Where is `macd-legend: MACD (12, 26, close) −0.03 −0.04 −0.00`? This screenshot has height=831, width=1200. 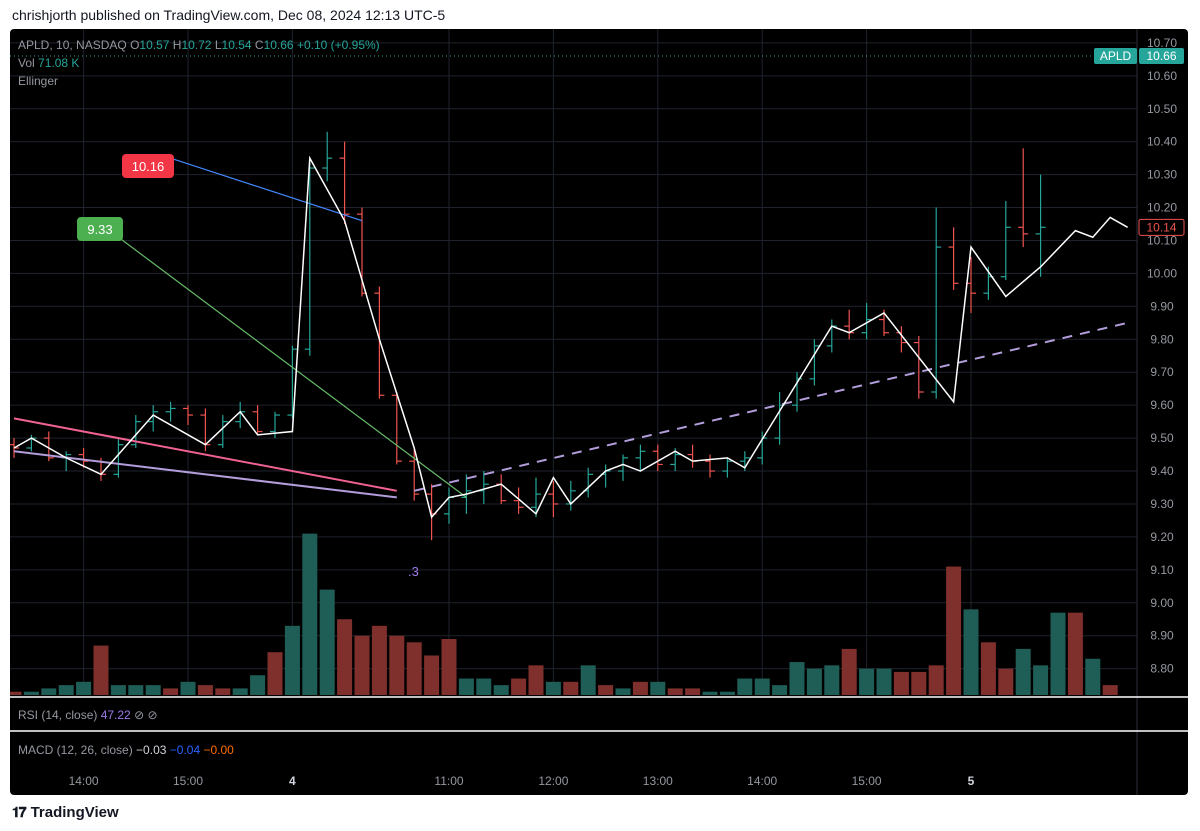 macd-legend: MACD (12, 26, close) −0.03 −0.04 −0.00 is located at coordinates (126, 750).